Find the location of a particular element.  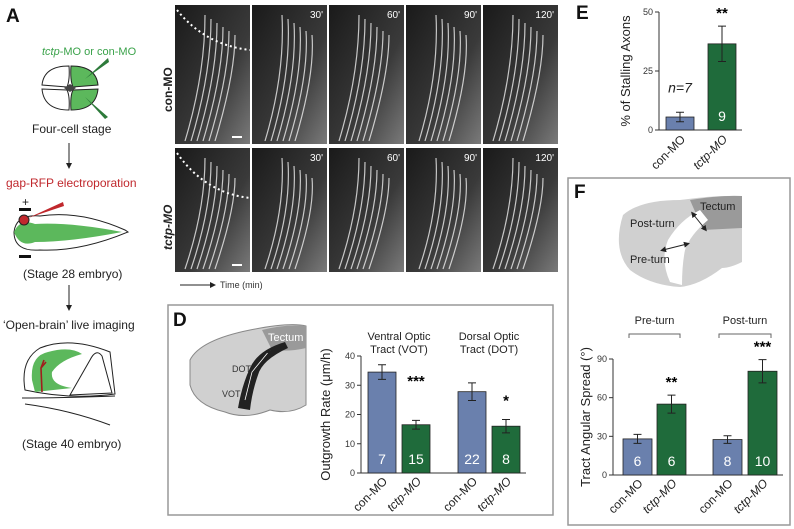

scale-bar is located at coordinates (237, 137).